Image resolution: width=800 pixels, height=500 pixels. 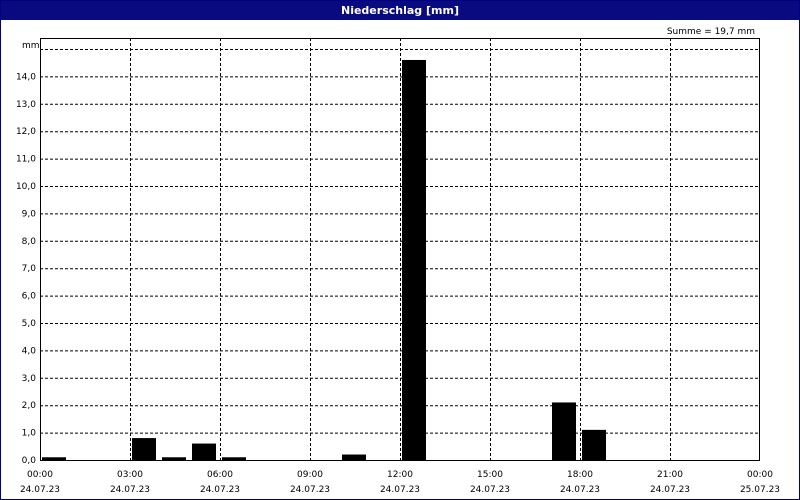 What do you see at coordinates (29, 269) in the screenshot?
I see `y-tick-label: 7,0` at bounding box center [29, 269].